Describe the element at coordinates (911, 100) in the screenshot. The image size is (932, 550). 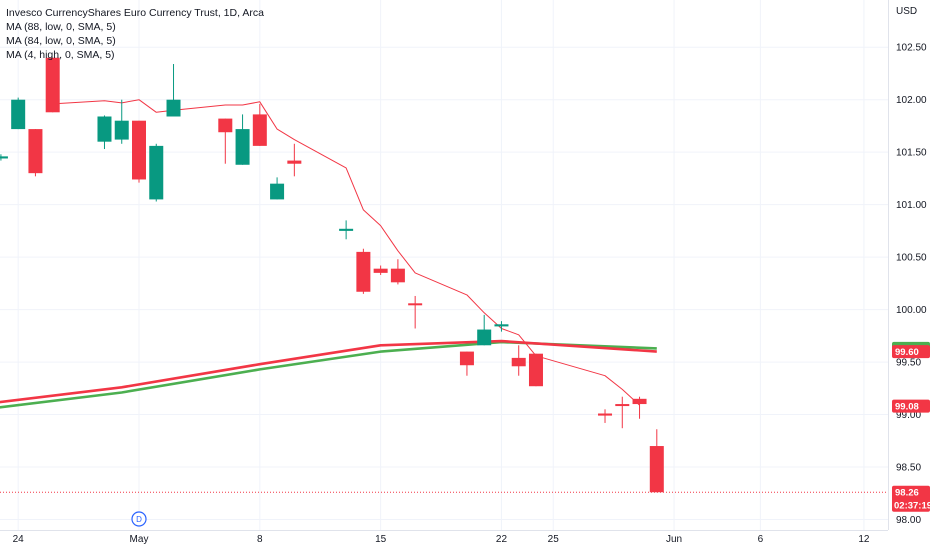
I see `y-tick-label: 102.00` at that location.